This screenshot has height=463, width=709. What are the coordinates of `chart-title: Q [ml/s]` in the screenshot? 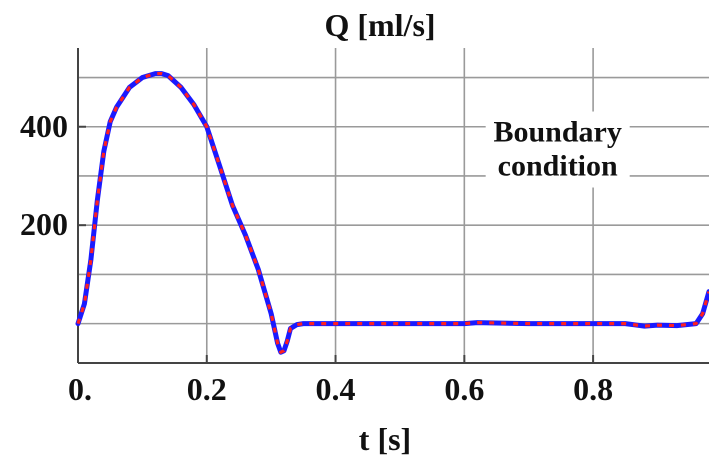 It's located at (379, 25).